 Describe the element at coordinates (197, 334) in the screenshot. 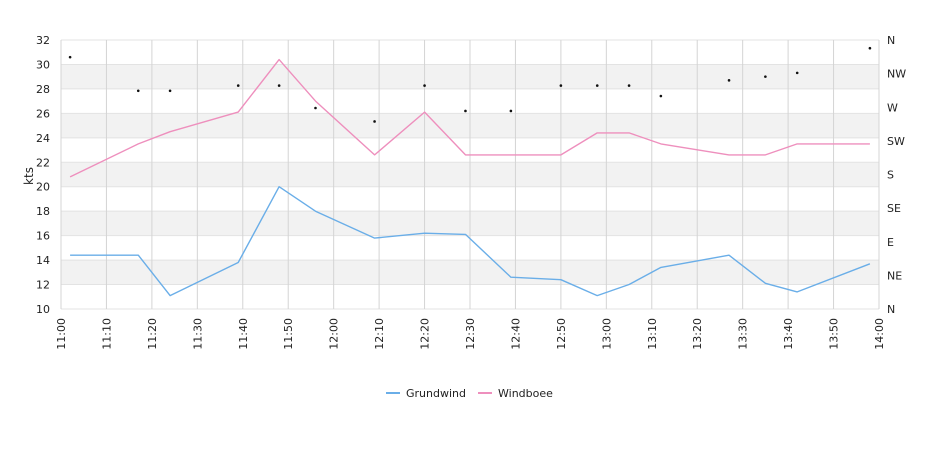

I see `x-tick-label: 11:30` at that location.